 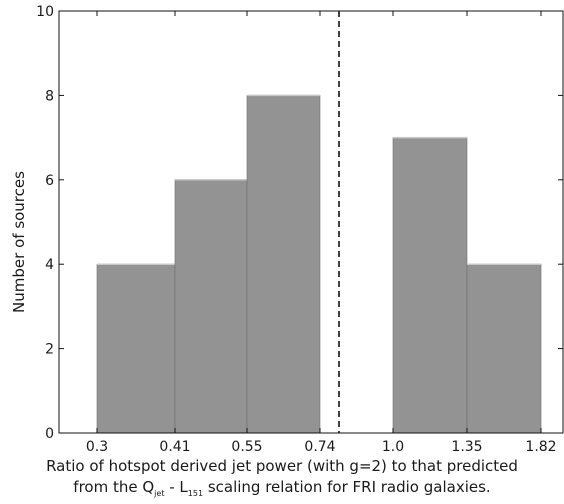 I want to click on y-tick-label: 10, so click(x=45, y=12).